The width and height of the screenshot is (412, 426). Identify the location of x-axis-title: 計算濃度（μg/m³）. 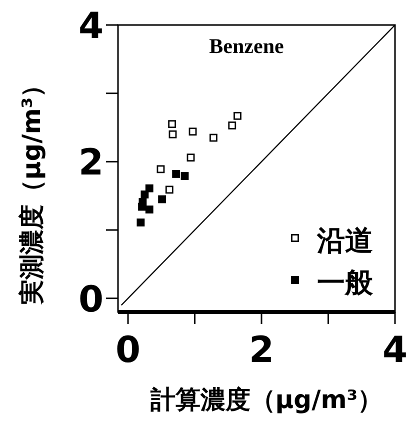
(266, 399).